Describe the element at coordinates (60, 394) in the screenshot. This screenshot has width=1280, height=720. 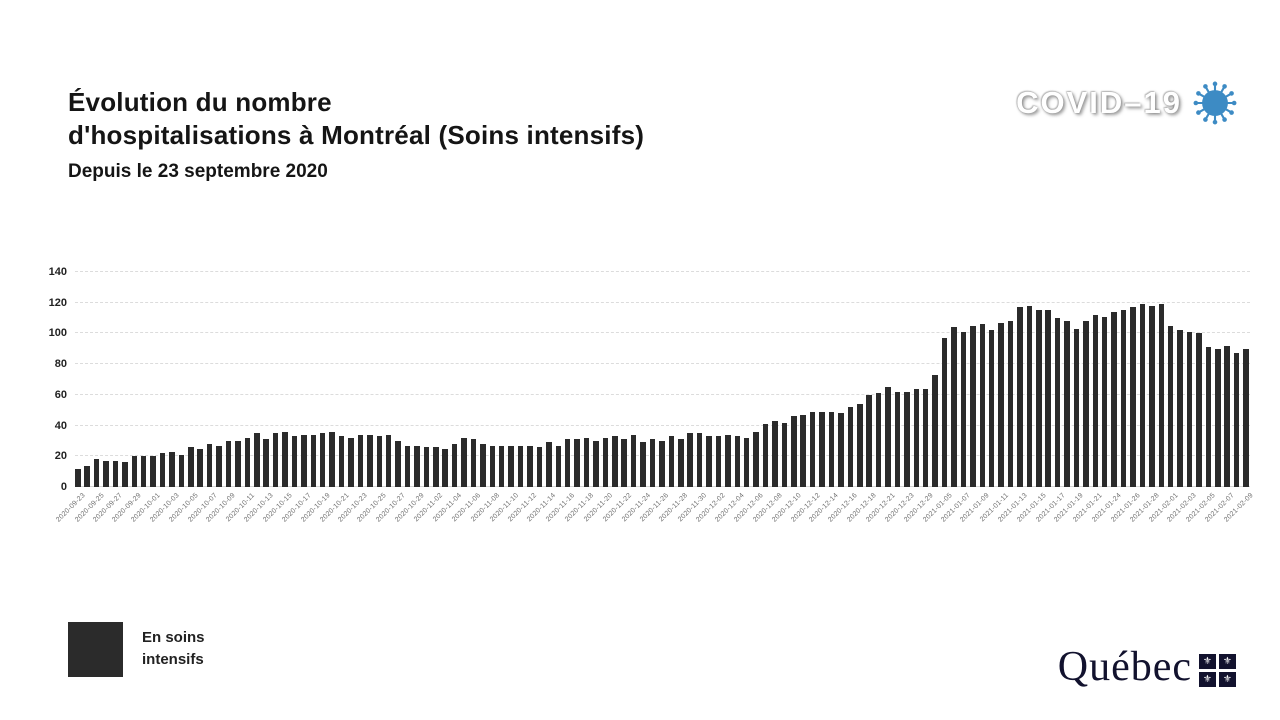
I see `y-axis-tick-label: 60` at that location.